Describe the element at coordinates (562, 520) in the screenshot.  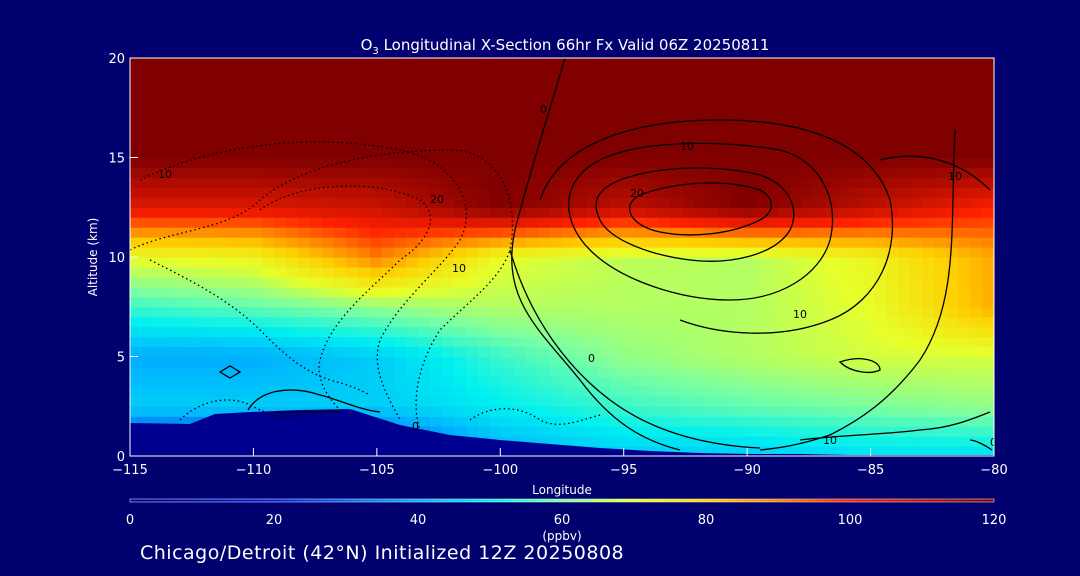
I see `colorbar-tick-label: 60` at that location.